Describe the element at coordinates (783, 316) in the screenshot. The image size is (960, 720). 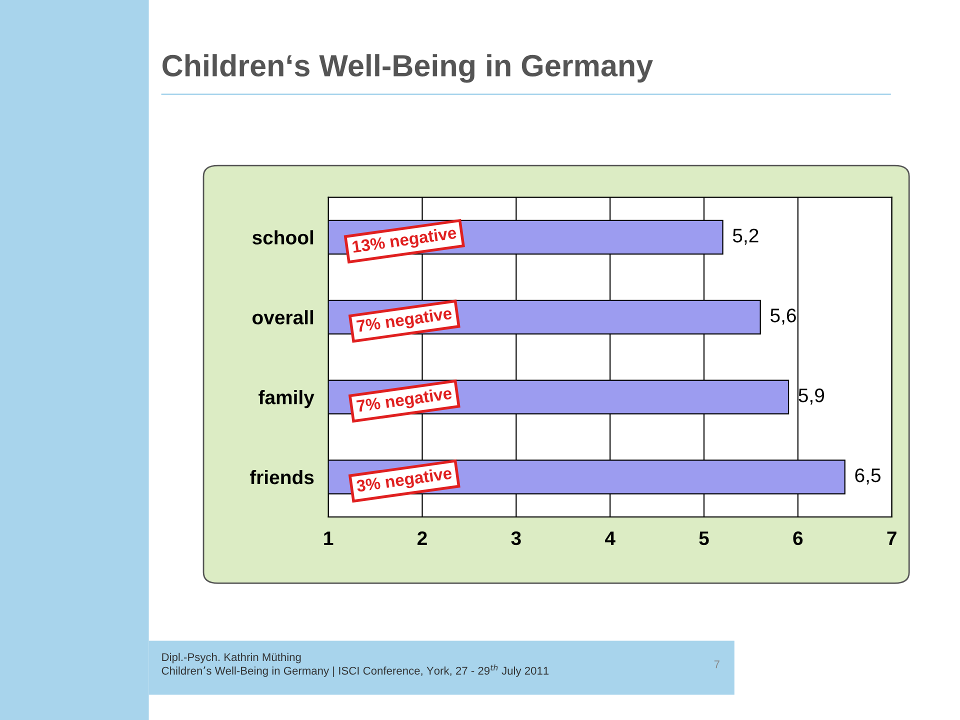
I see `data-label: 5,6` at that location.